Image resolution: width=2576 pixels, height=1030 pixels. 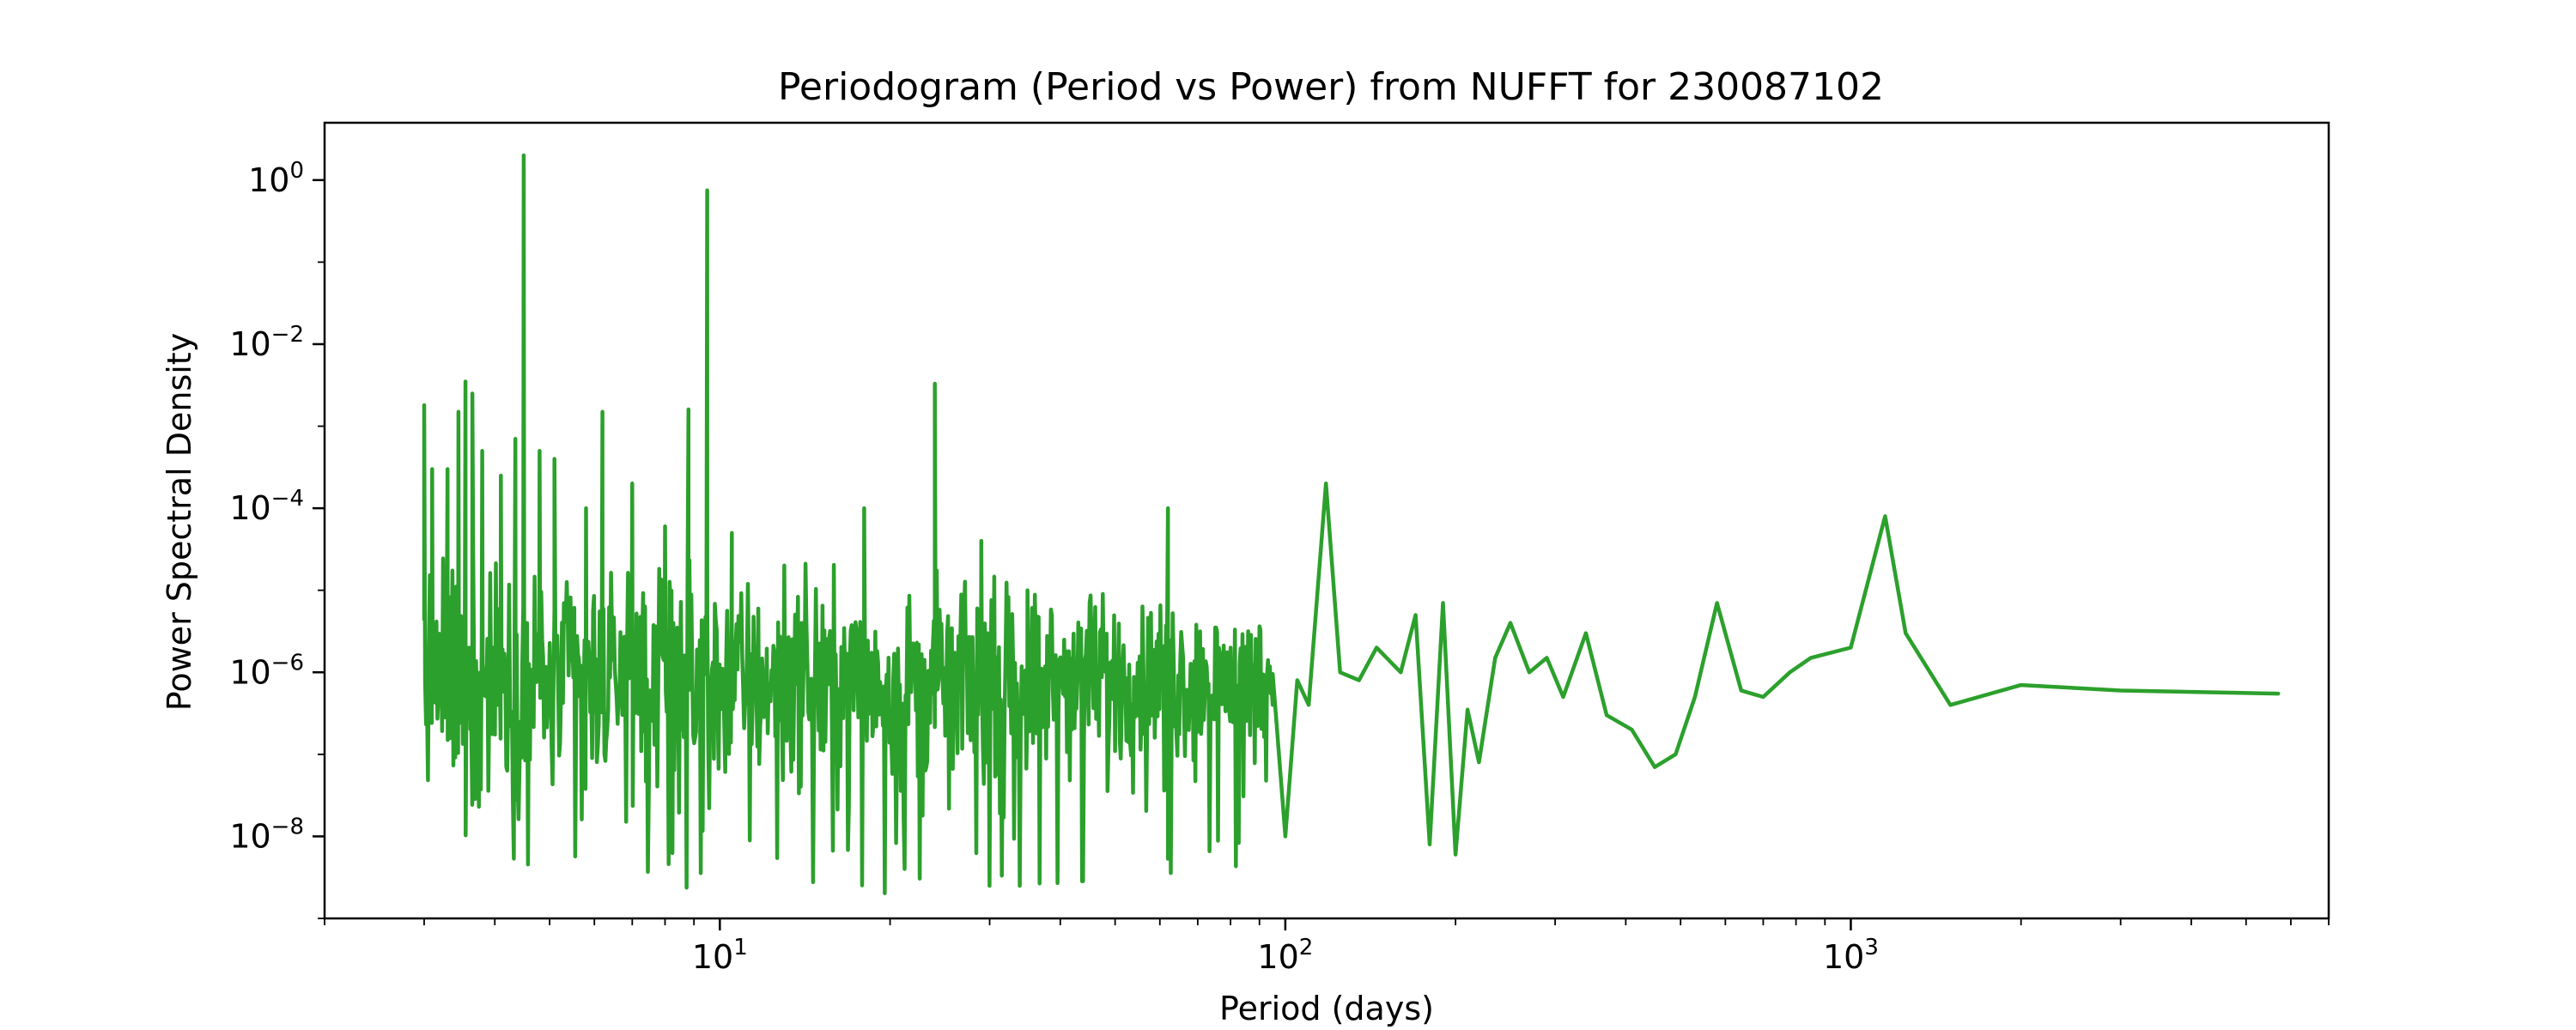 What do you see at coordinates (180, 522) in the screenshot?
I see `y-axis-label: Power Spectral Density` at bounding box center [180, 522].